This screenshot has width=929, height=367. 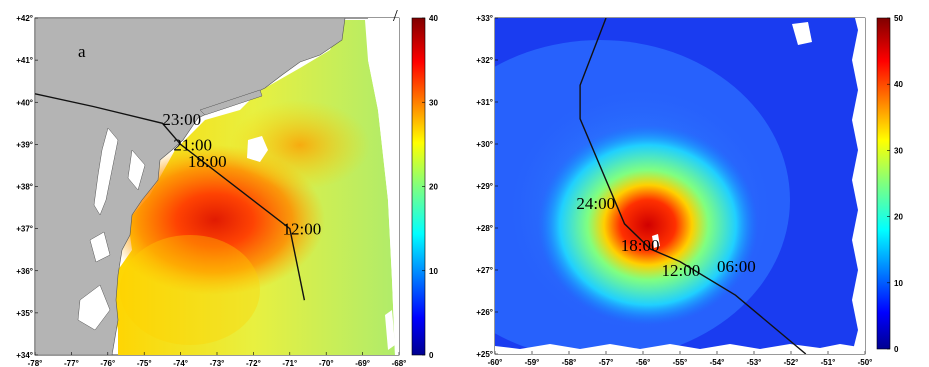 What do you see at coordinates (883, 183) in the screenshot?
I see `panel-b-colorbar` at bounding box center [883, 183].